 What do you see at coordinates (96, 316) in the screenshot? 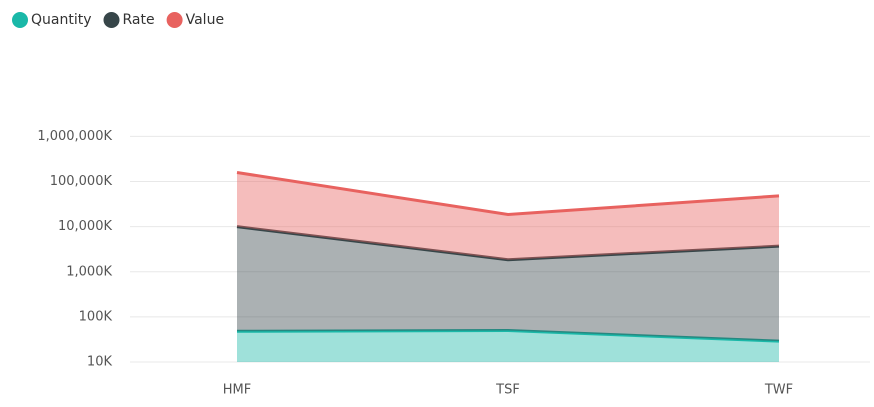
I see `y-tick-label: 100K` at bounding box center [96, 316].